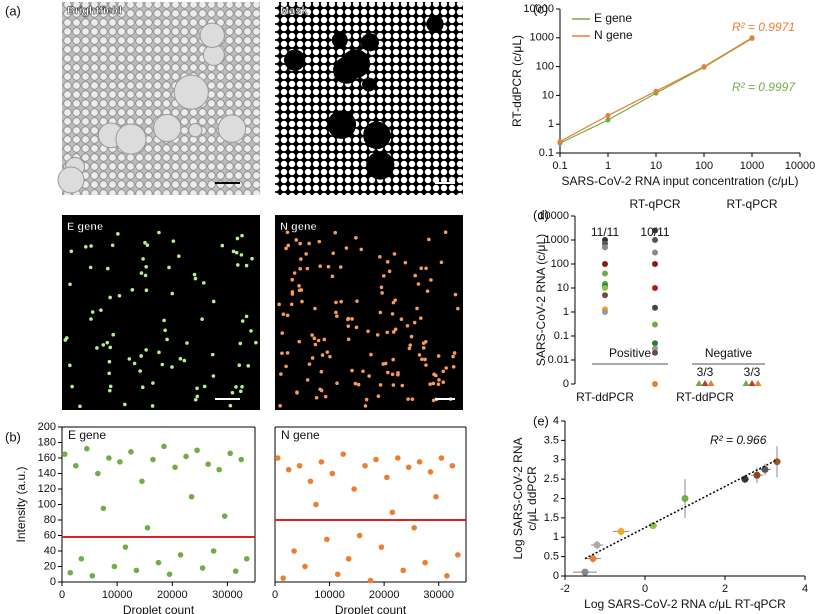 The height and width of the screenshot is (614, 817). What do you see at coordinates (559, 166) in the screenshot?
I see `x-tick-label: 0.1` at bounding box center [559, 166].